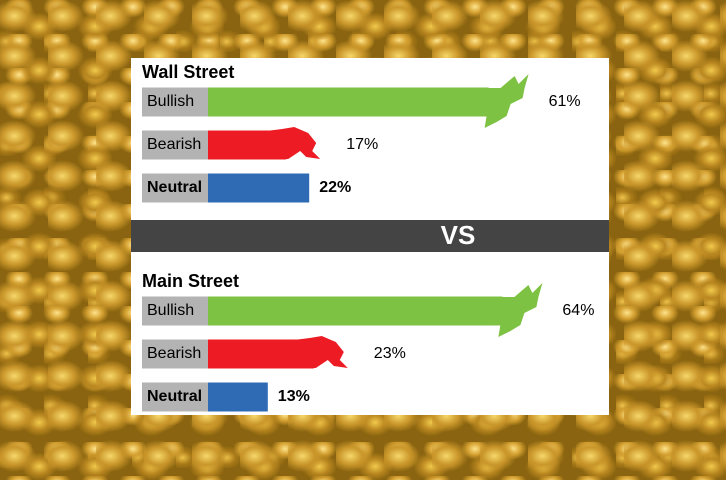 The width and height of the screenshot is (726, 480). Describe the element at coordinates (188, 72) in the screenshot. I see `chart-title: Wall Street` at that location.